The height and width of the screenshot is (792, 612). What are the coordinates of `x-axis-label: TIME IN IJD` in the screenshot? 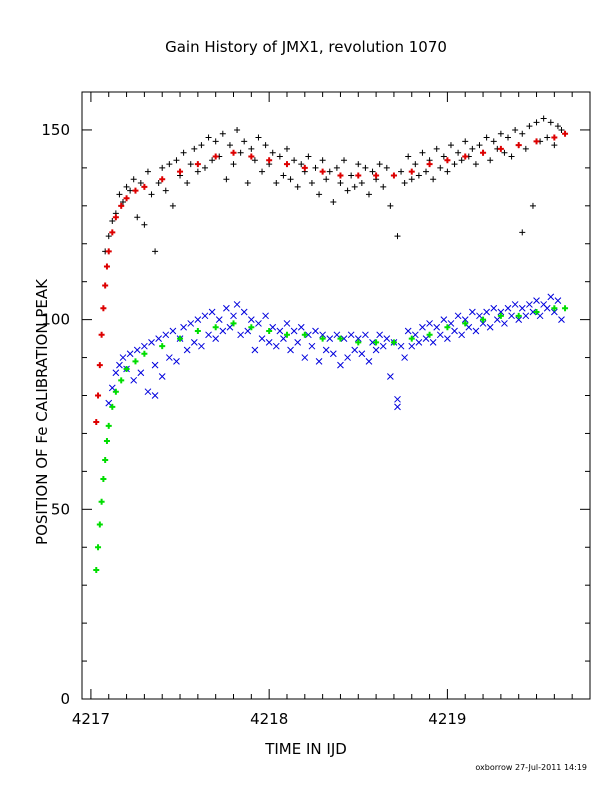 It's located at (305, 749).